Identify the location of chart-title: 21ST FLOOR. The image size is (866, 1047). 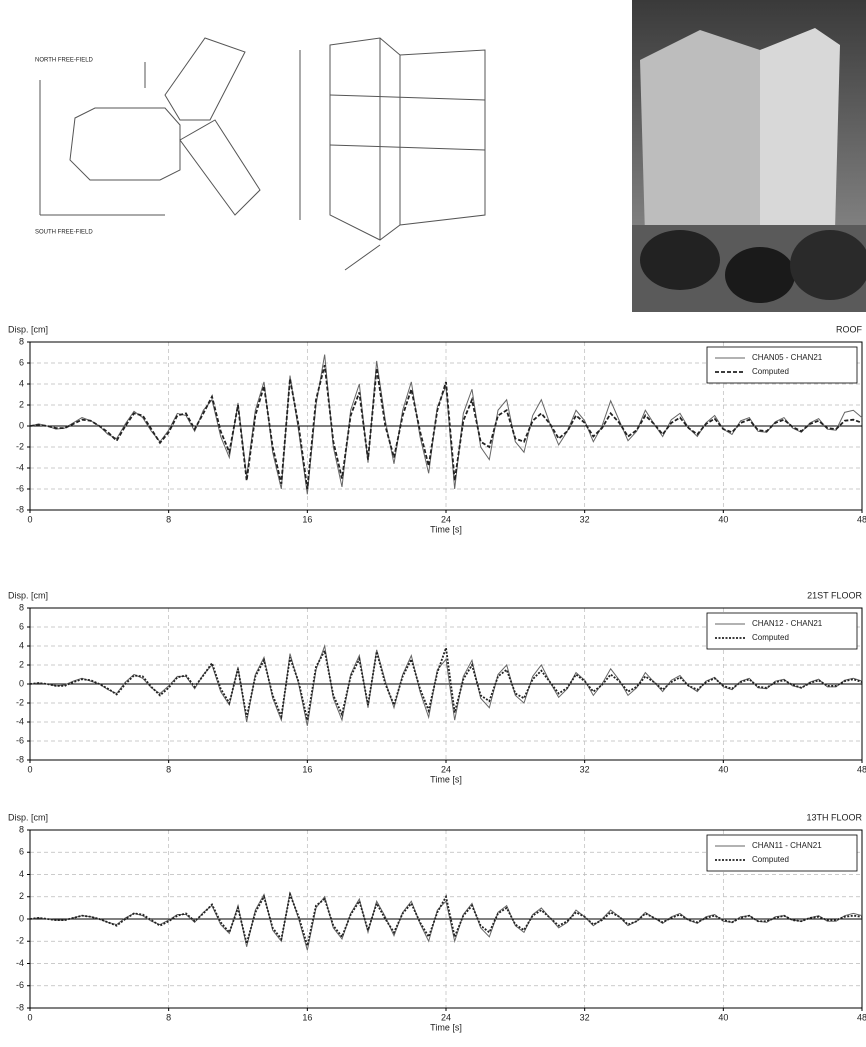
(834, 595).